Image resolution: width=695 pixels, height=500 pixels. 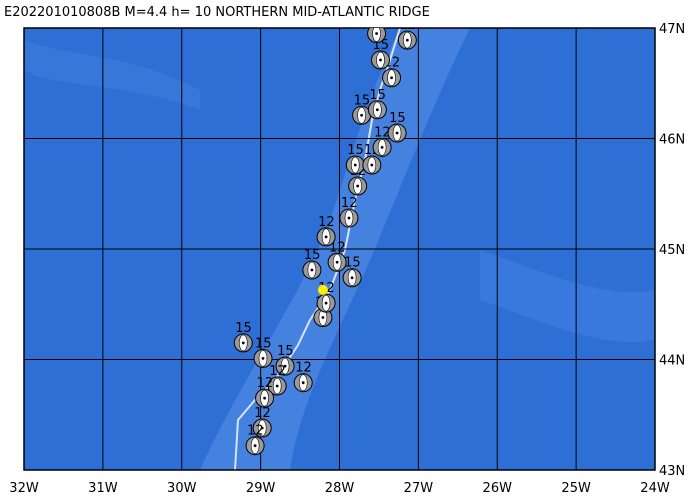 I want to click on x-tick-label: 24W, so click(x=655, y=488).